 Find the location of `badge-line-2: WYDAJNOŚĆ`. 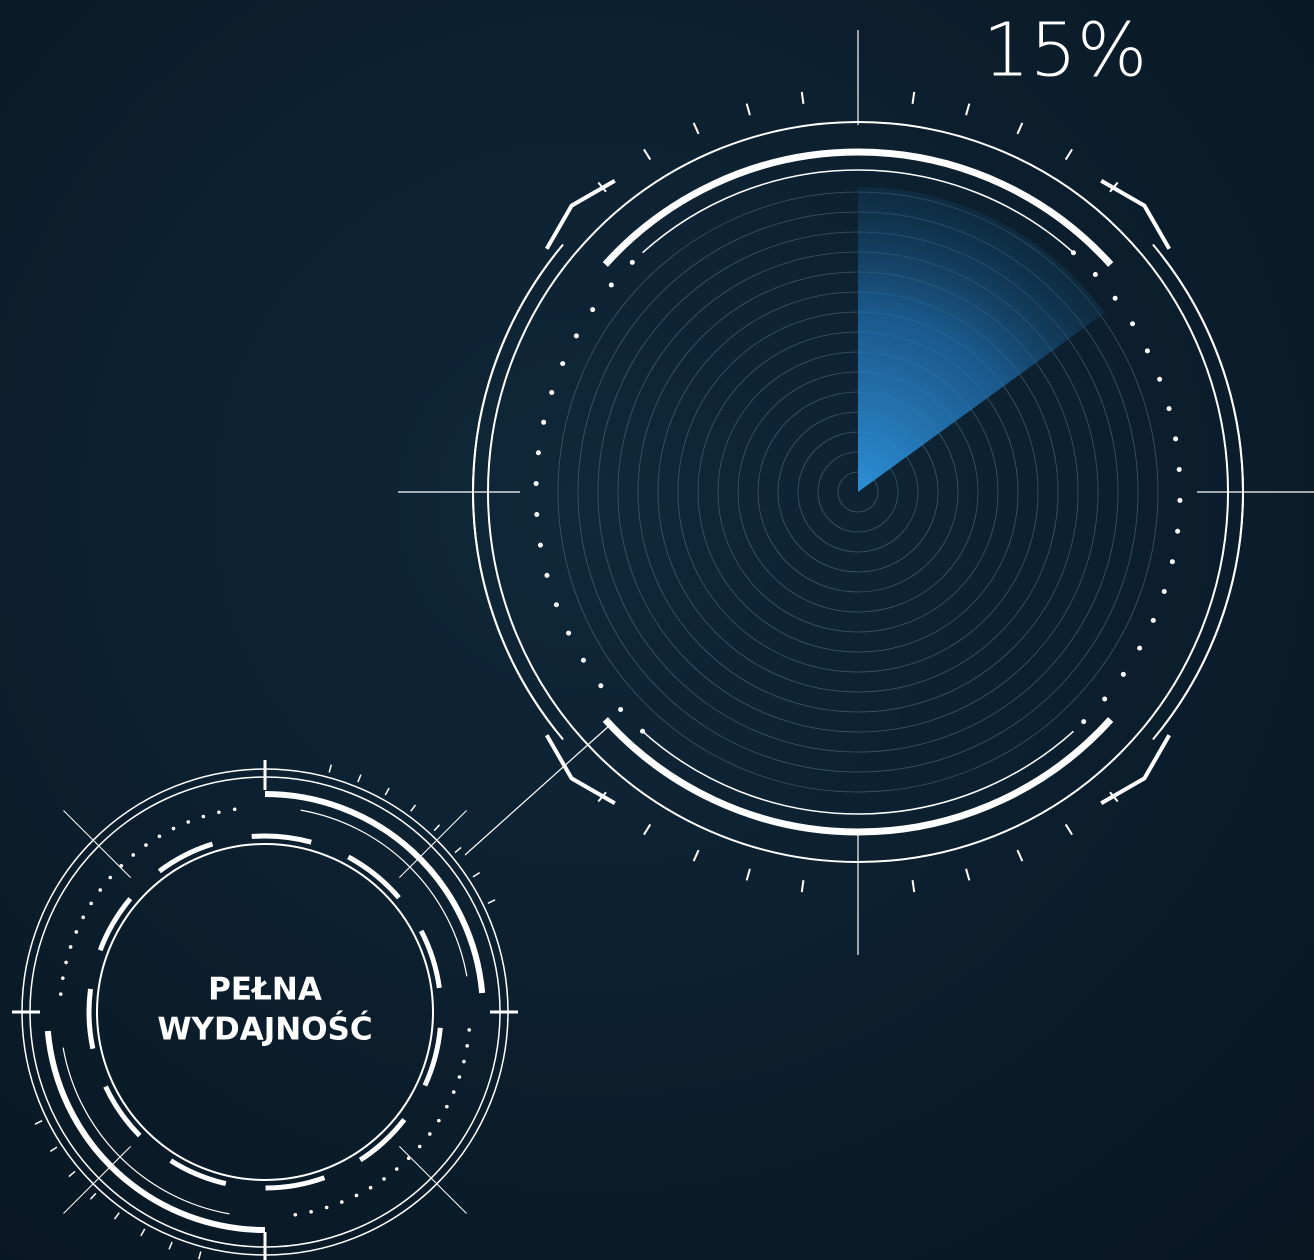

badge-line-2: WYDAJNOŚĆ is located at coordinates (264, 1029).